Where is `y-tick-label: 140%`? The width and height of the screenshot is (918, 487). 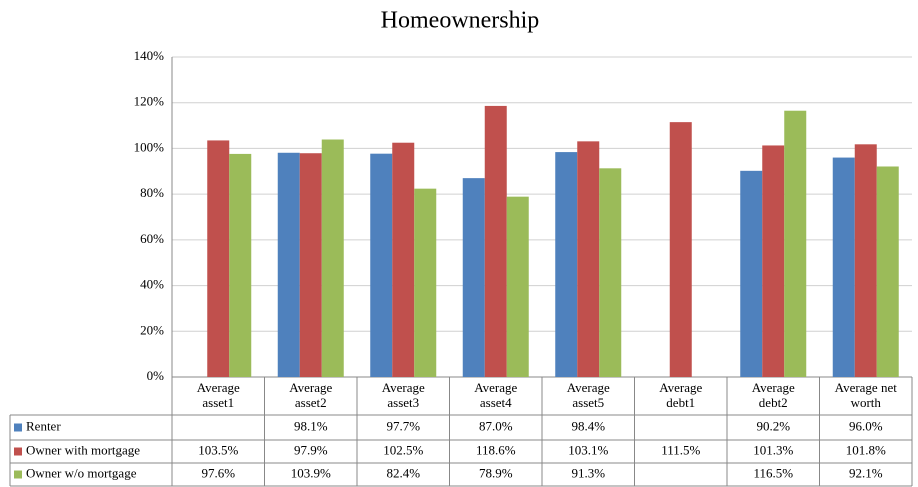 y-tick-label: 140% is located at coordinates (149, 55).